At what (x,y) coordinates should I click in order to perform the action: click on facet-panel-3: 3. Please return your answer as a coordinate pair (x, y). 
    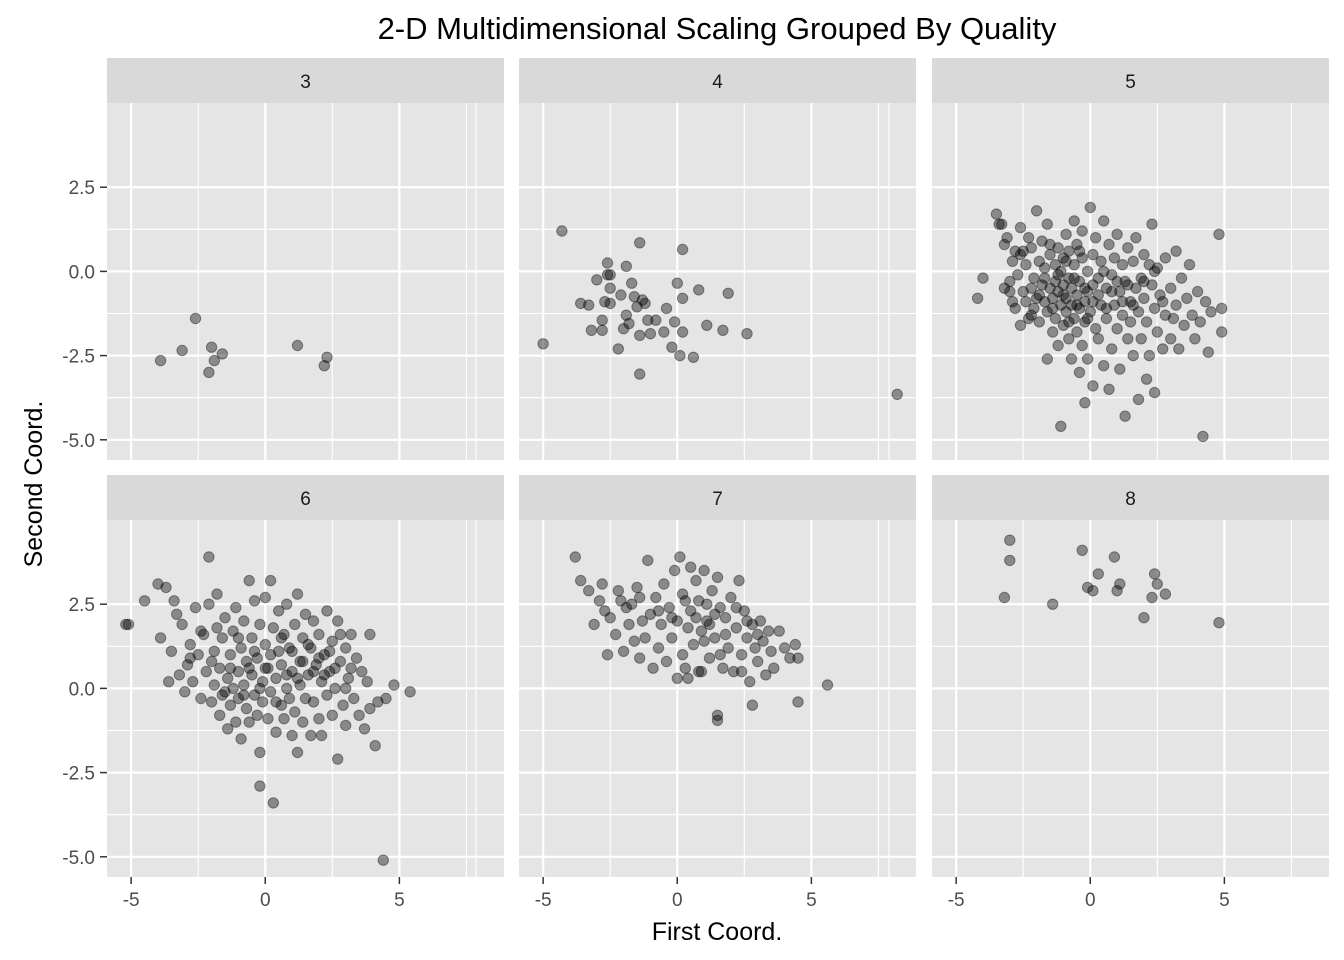
    Looking at the image, I should click on (283, 259).